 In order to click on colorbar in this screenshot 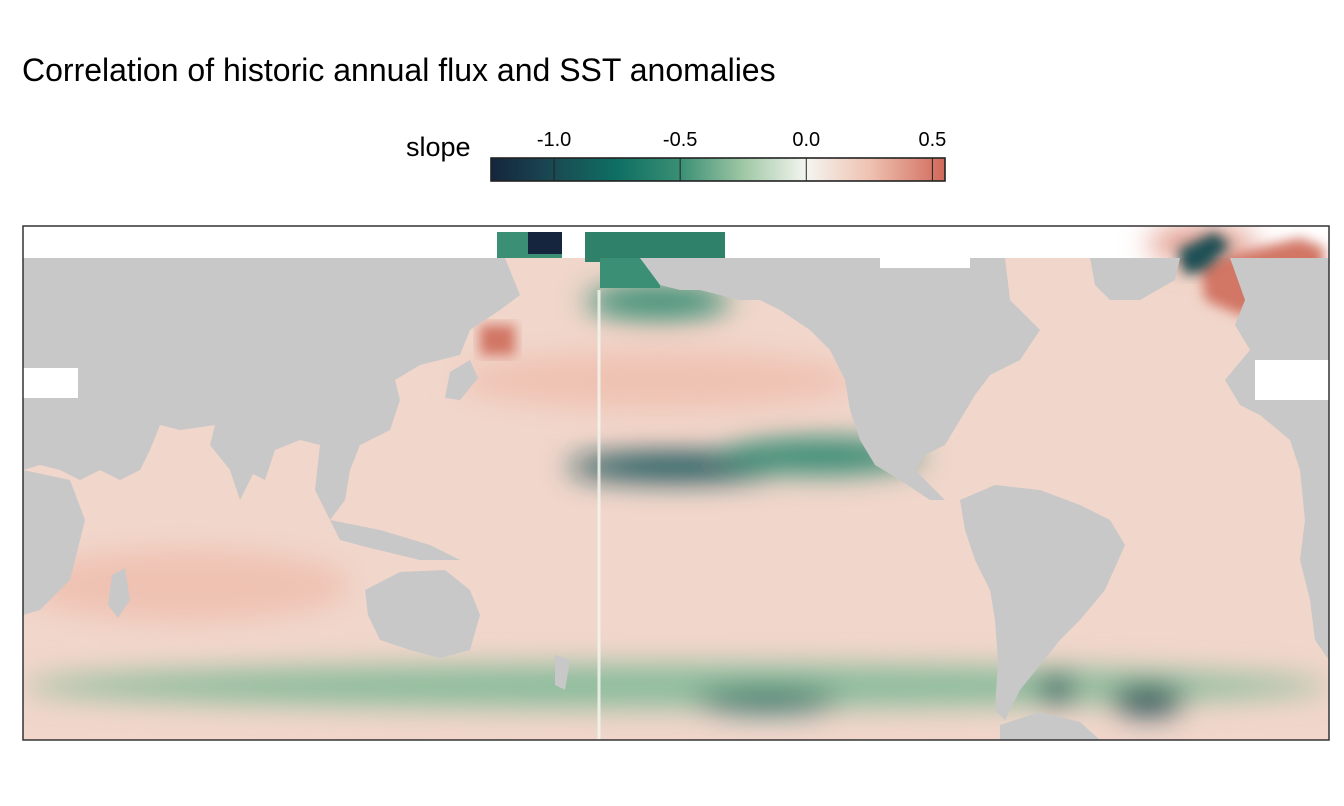, I will do `click(718, 169)`.